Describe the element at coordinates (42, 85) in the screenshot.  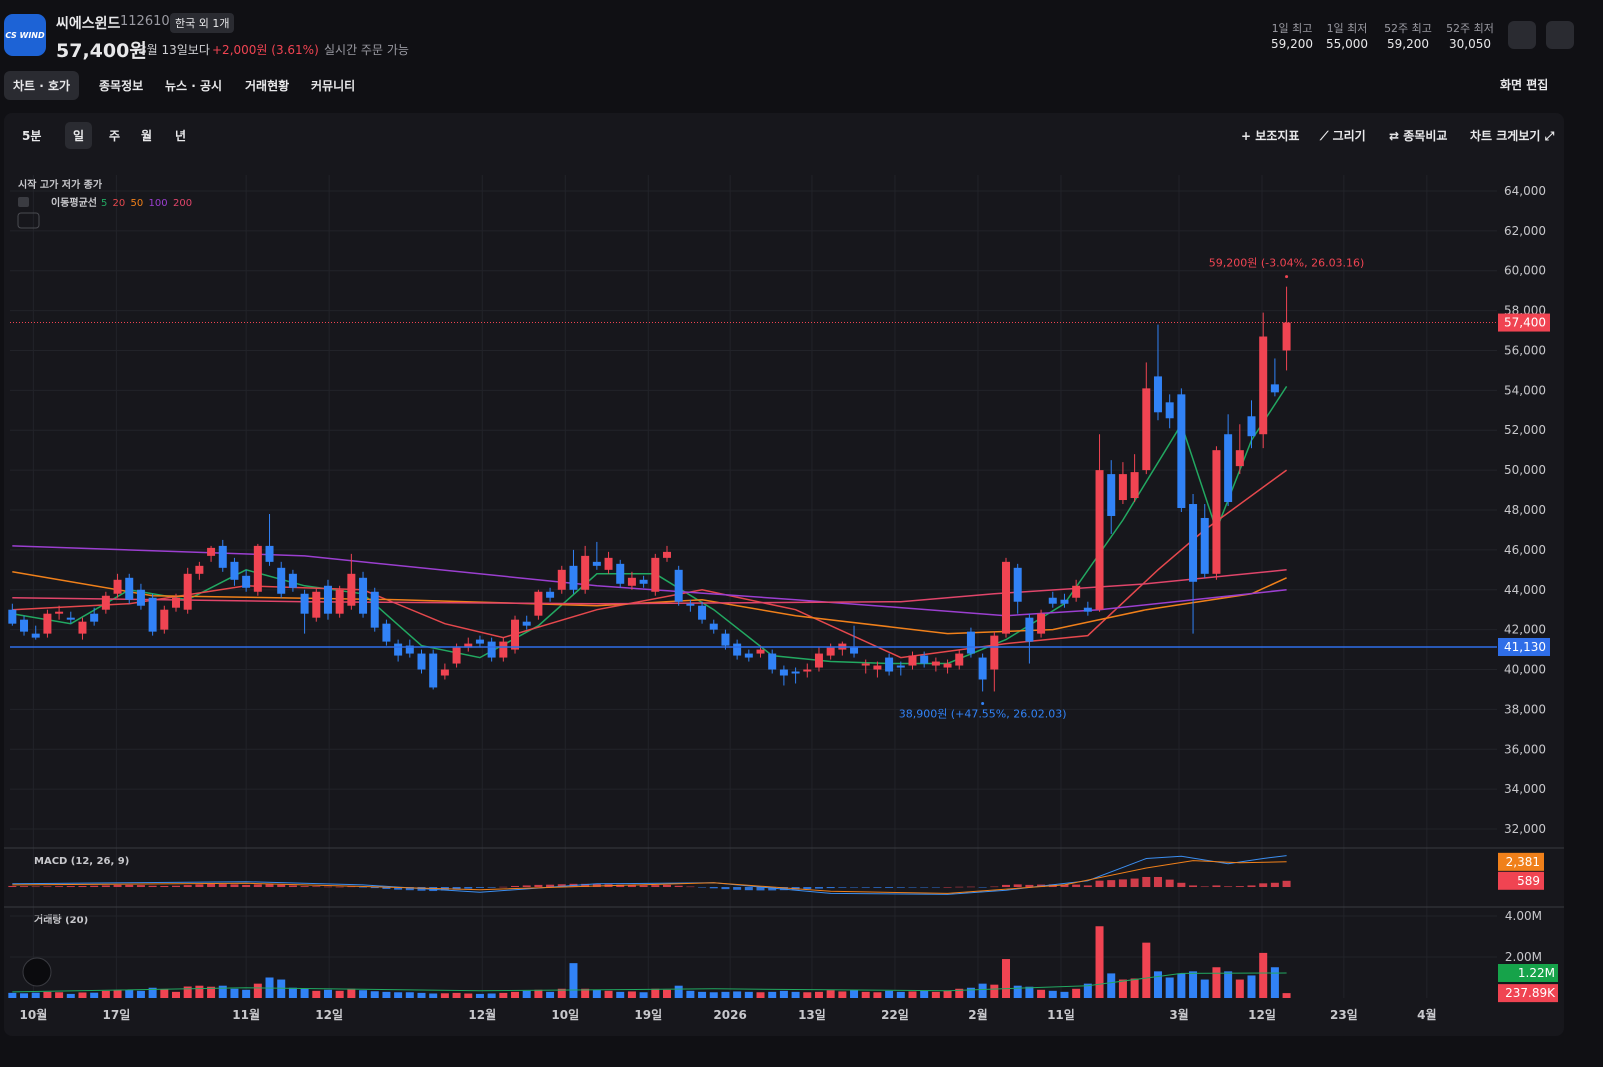
I see `tab: 차트 · 호가` at that location.